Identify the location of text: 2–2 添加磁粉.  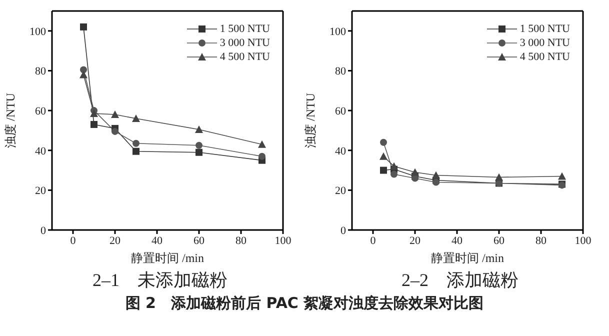
(460, 280).